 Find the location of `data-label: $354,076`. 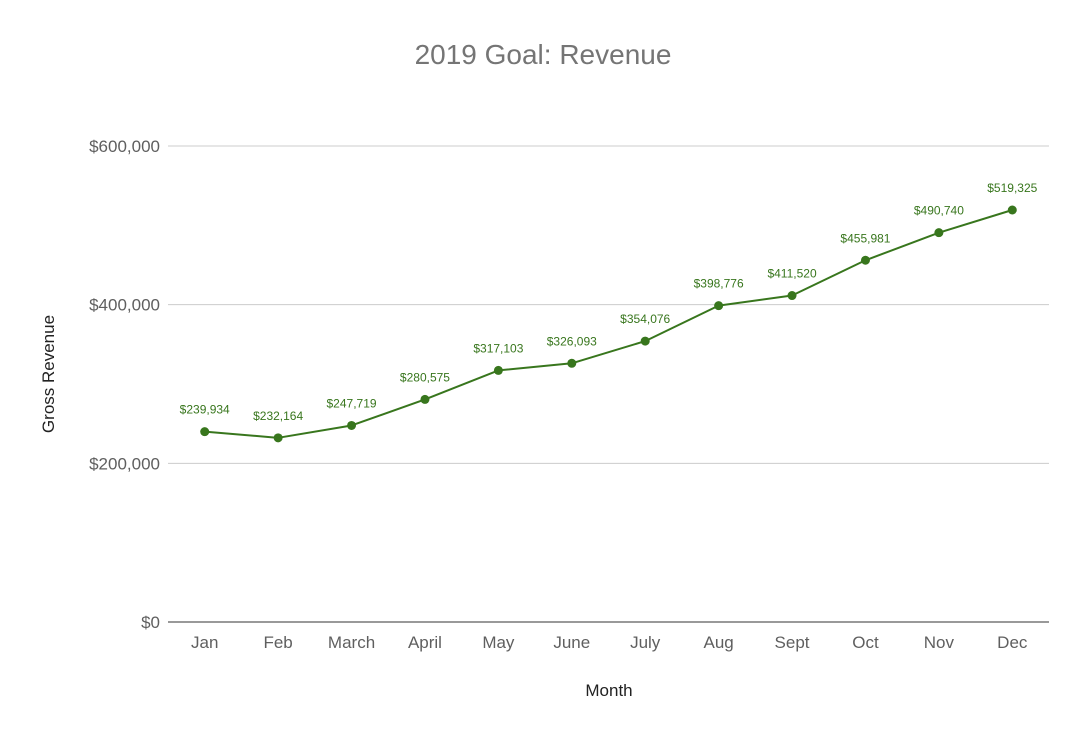

data-label: $354,076 is located at coordinates (645, 319).